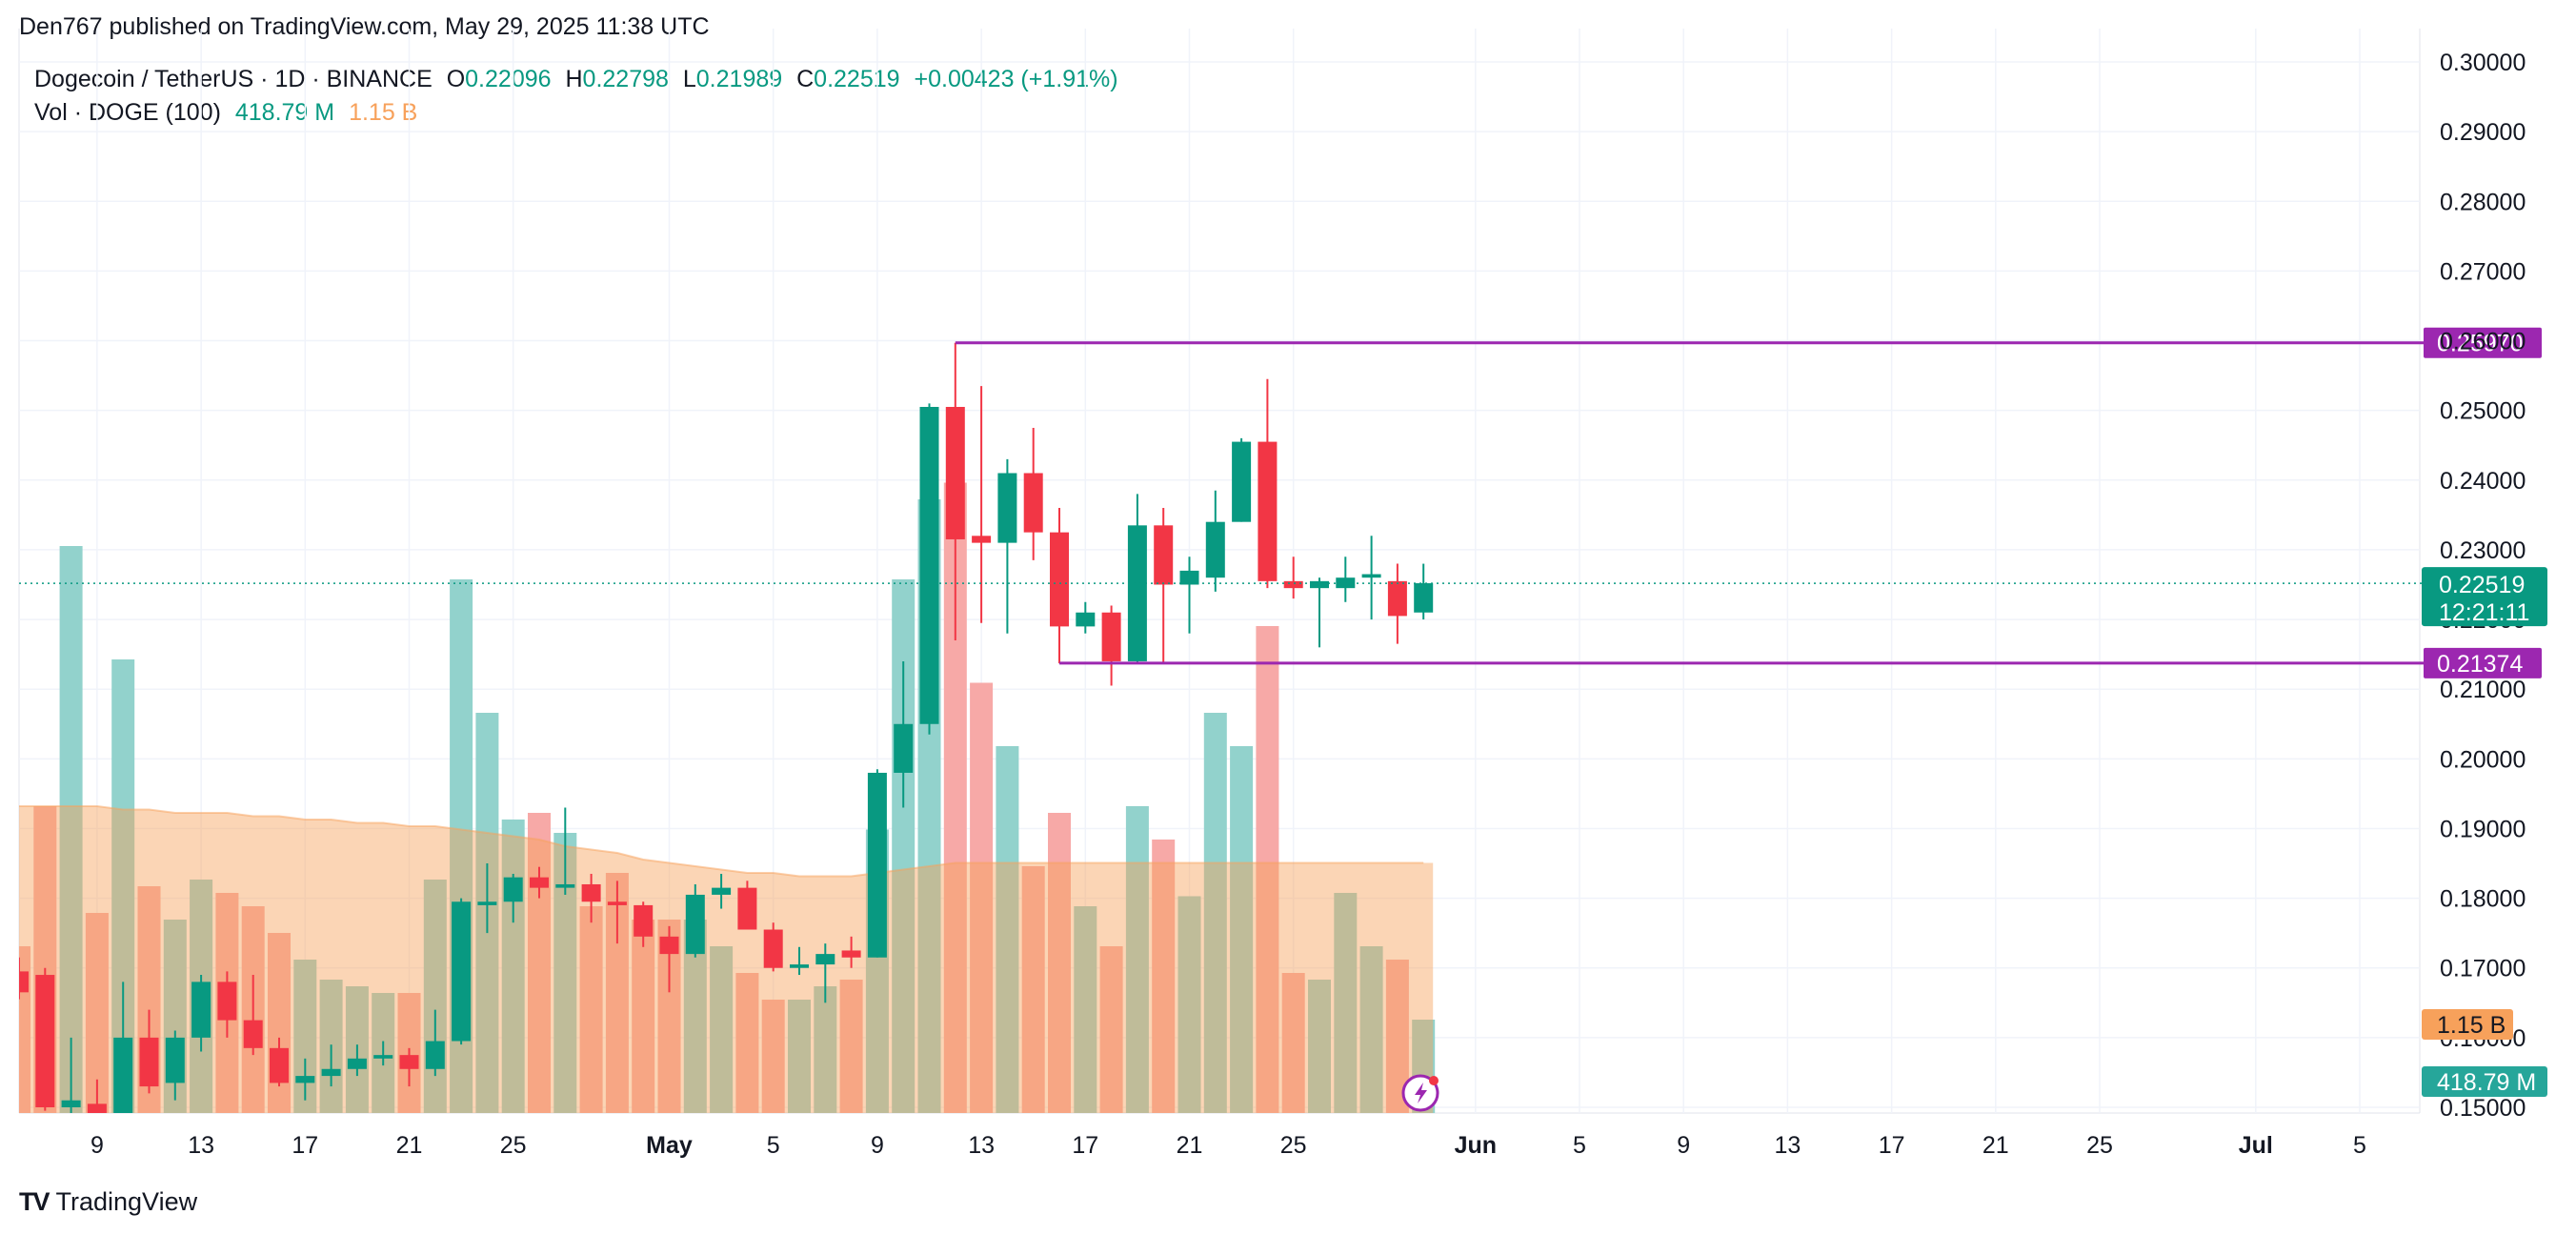  What do you see at coordinates (2485, 1081) in the screenshot?
I see `volume-badge: 418.79 M` at bounding box center [2485, 1081].